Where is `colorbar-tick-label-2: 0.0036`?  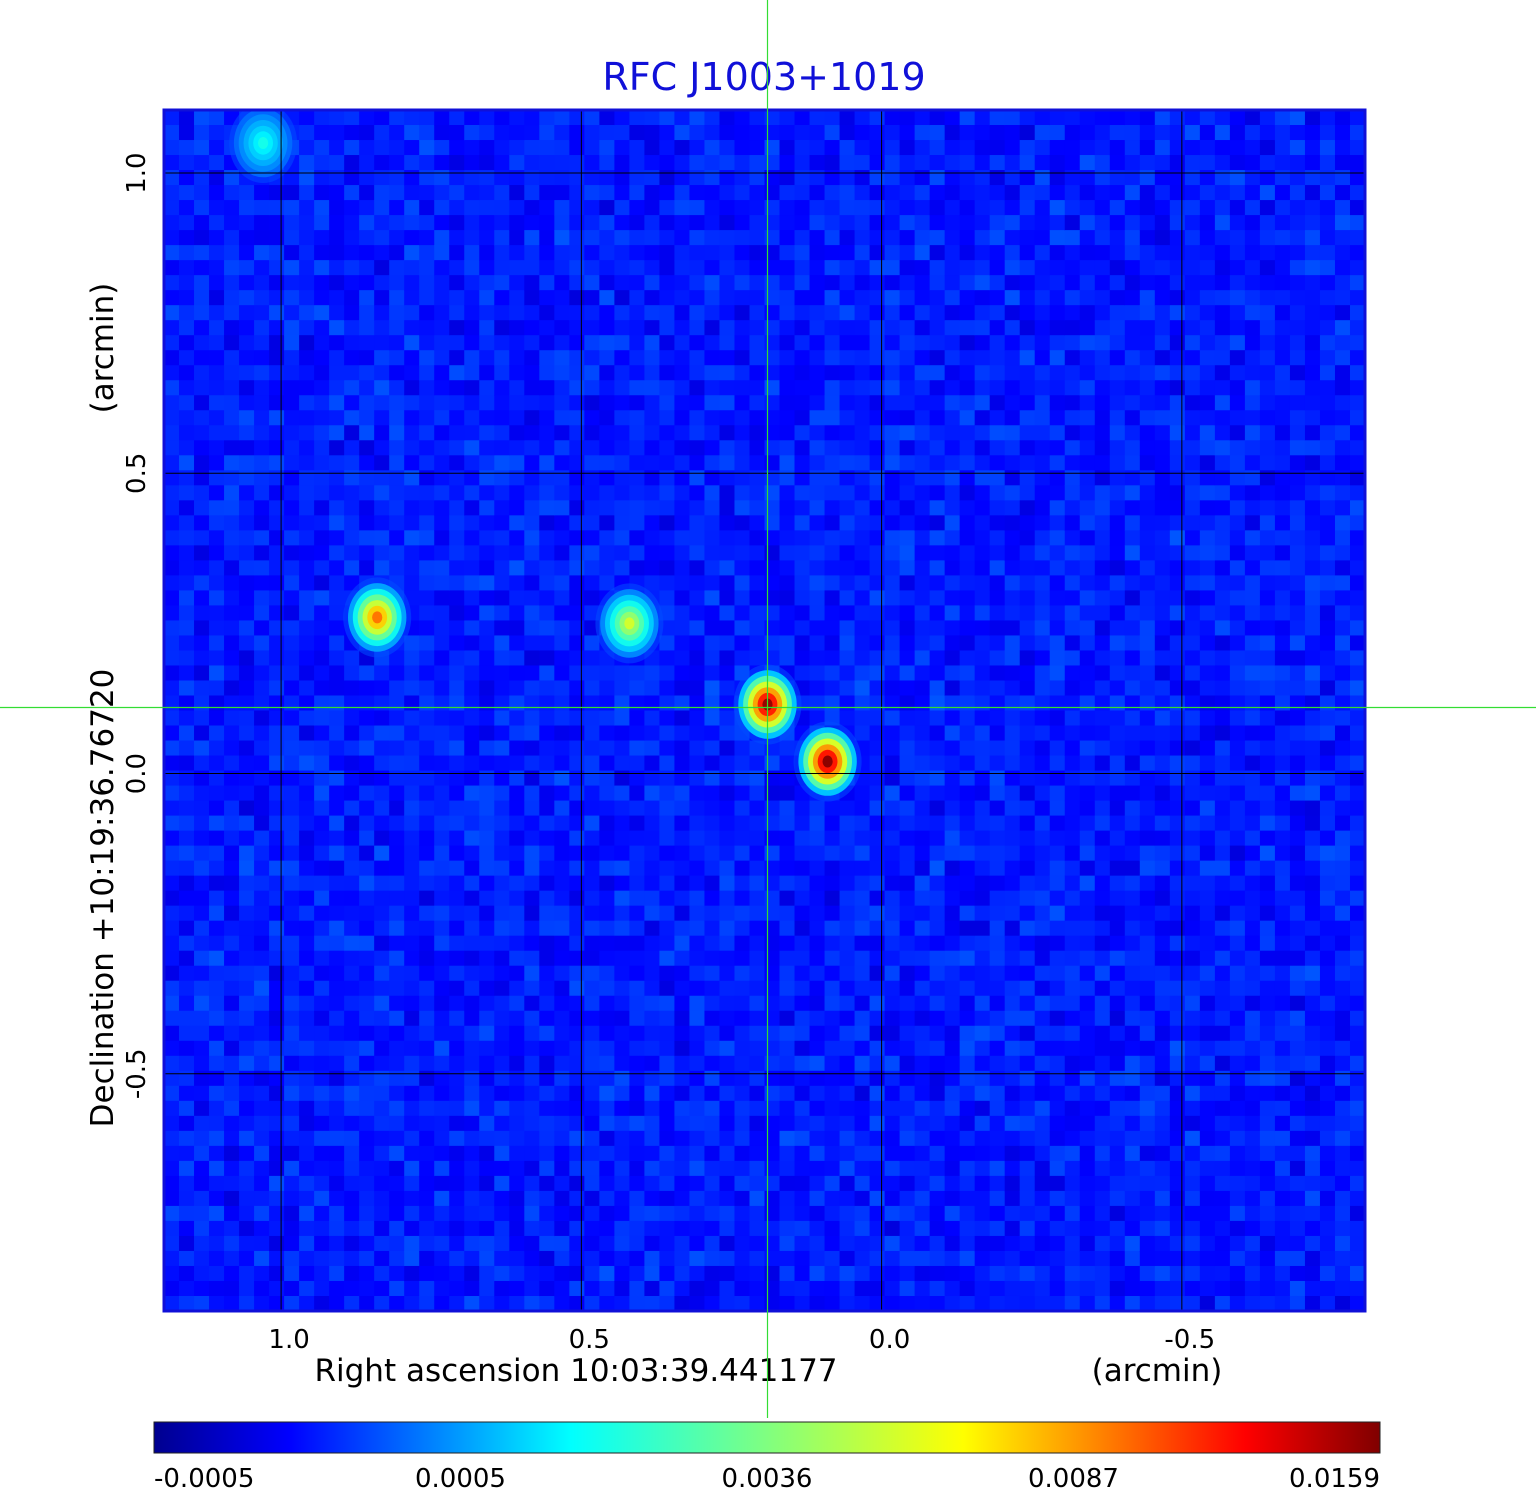 colorbar-tick-label-2: 0.0036 is located at coordinates (767, 1479).